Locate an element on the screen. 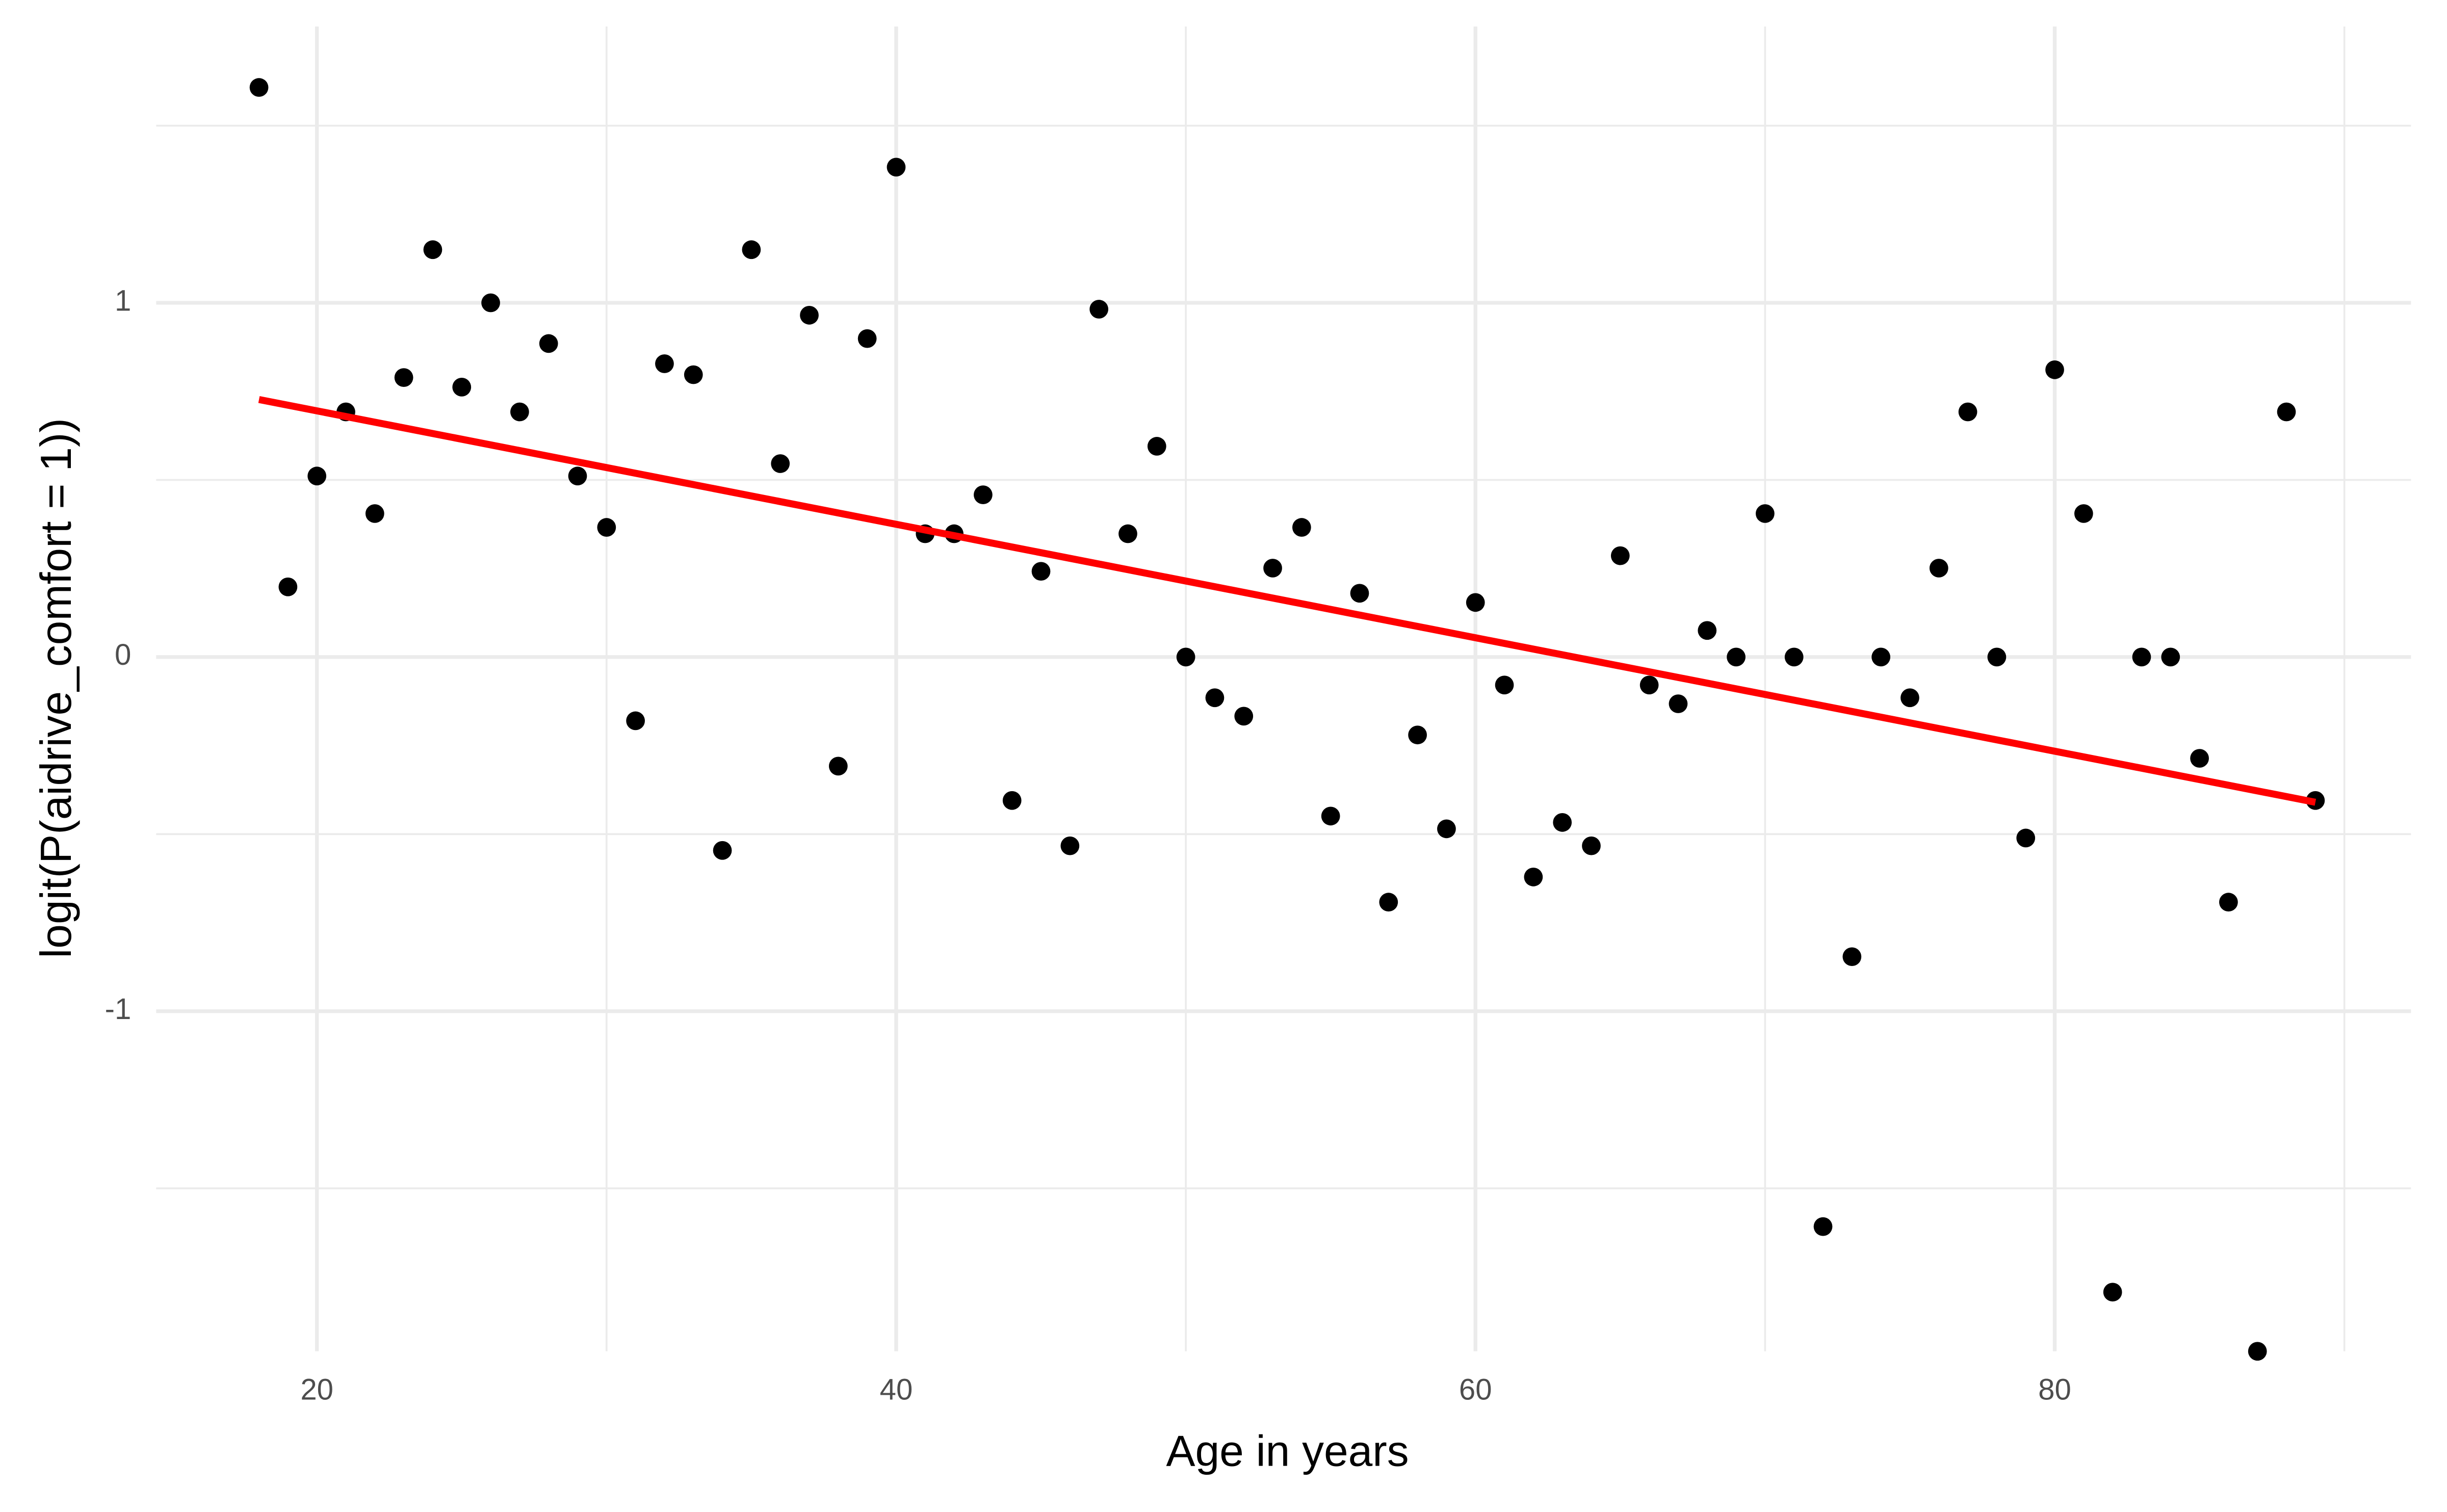 This screenshot has width=2447, height=1512. x-tick-label: 80 is located at coordinates (2054, 1389).